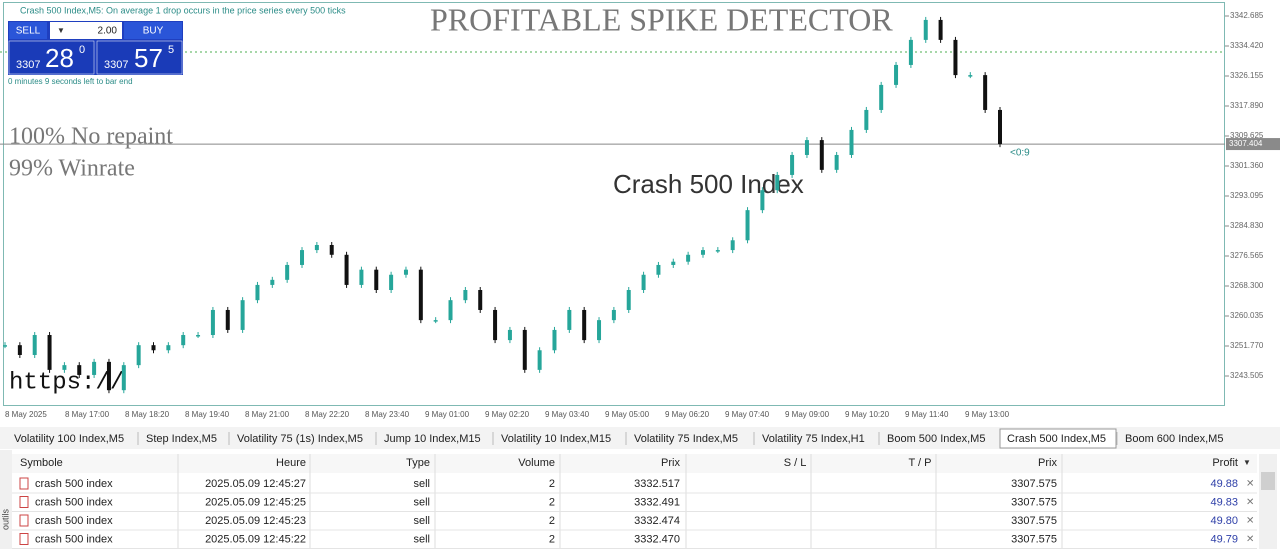 The width and height of the screenshot is (1280, 549). Describe the element at coordinates (1247, 135) in the screenshot. I see `y-tick-label: 3309.625` at that location.